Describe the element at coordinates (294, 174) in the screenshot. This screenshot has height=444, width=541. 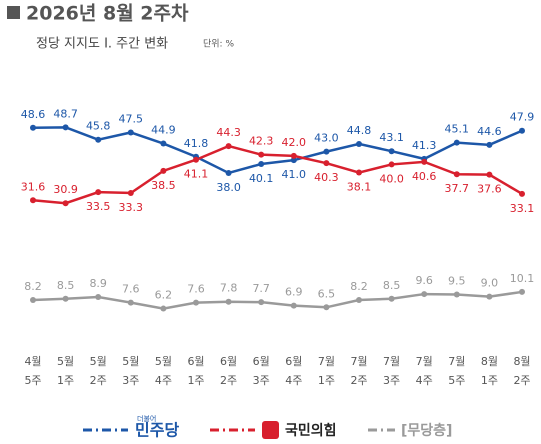
I see `data-label: 41.0` at that location.